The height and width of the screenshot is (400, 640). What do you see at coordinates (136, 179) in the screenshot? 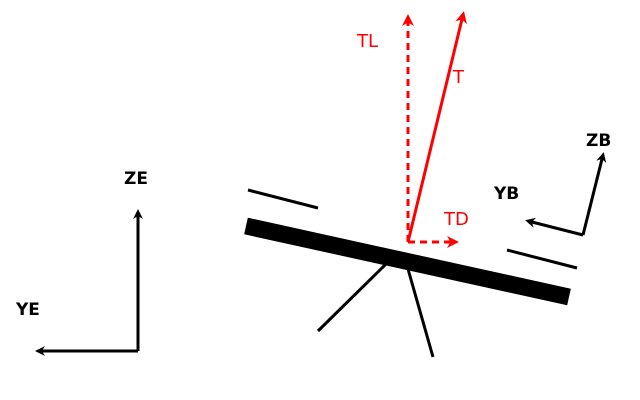
I see `earth-z-label: ZE` at bounding box center [136, 179].